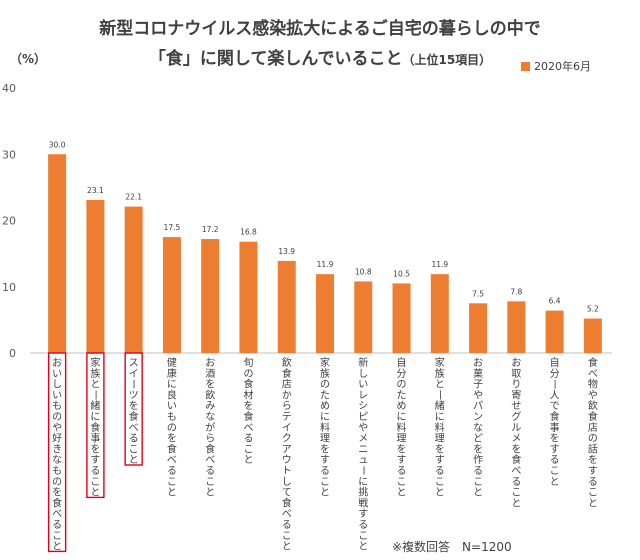  Describe the element at coordinates (95, 460) in the screenshot. I see `x-tick-char: す` at that location.